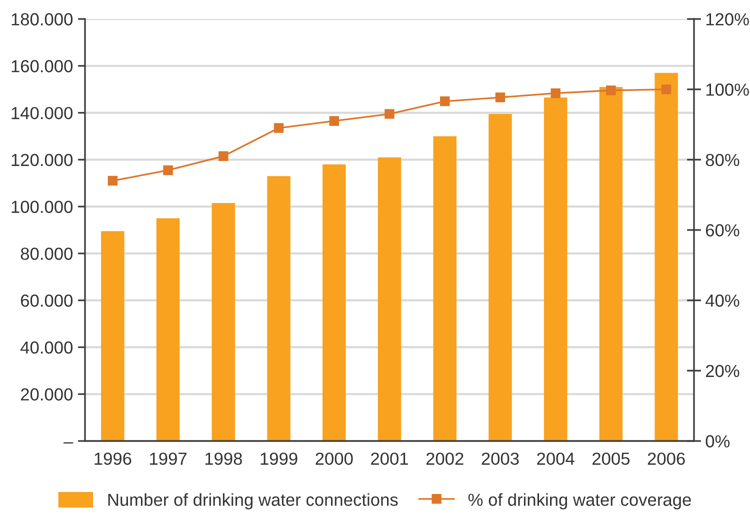  What do you see at coordinates (69, 443) in the screenshot?
I see `y-tick-label: –` at bounding box center [69, 443].